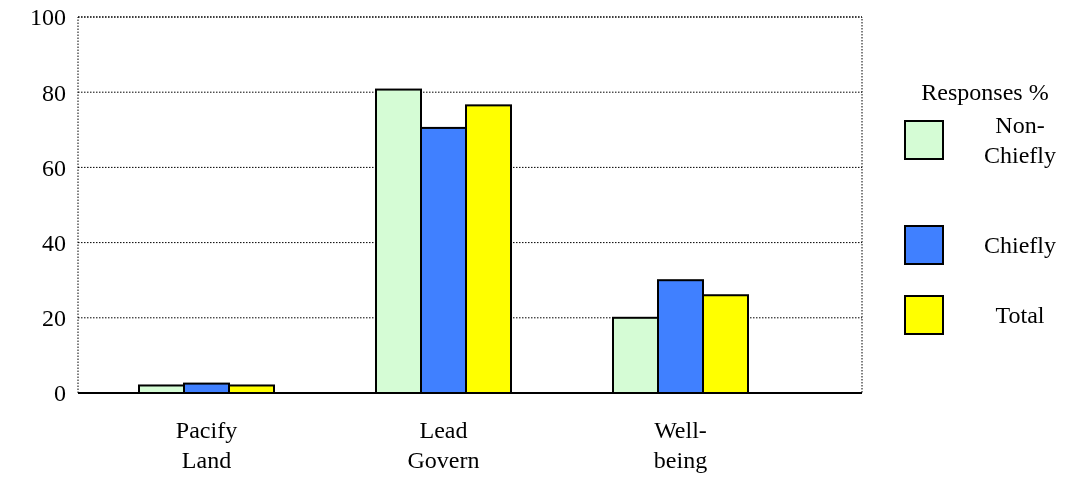 The image size is (1082, 489). I want to click on legend-label: Non-Chiefly, so click(1020, 140).